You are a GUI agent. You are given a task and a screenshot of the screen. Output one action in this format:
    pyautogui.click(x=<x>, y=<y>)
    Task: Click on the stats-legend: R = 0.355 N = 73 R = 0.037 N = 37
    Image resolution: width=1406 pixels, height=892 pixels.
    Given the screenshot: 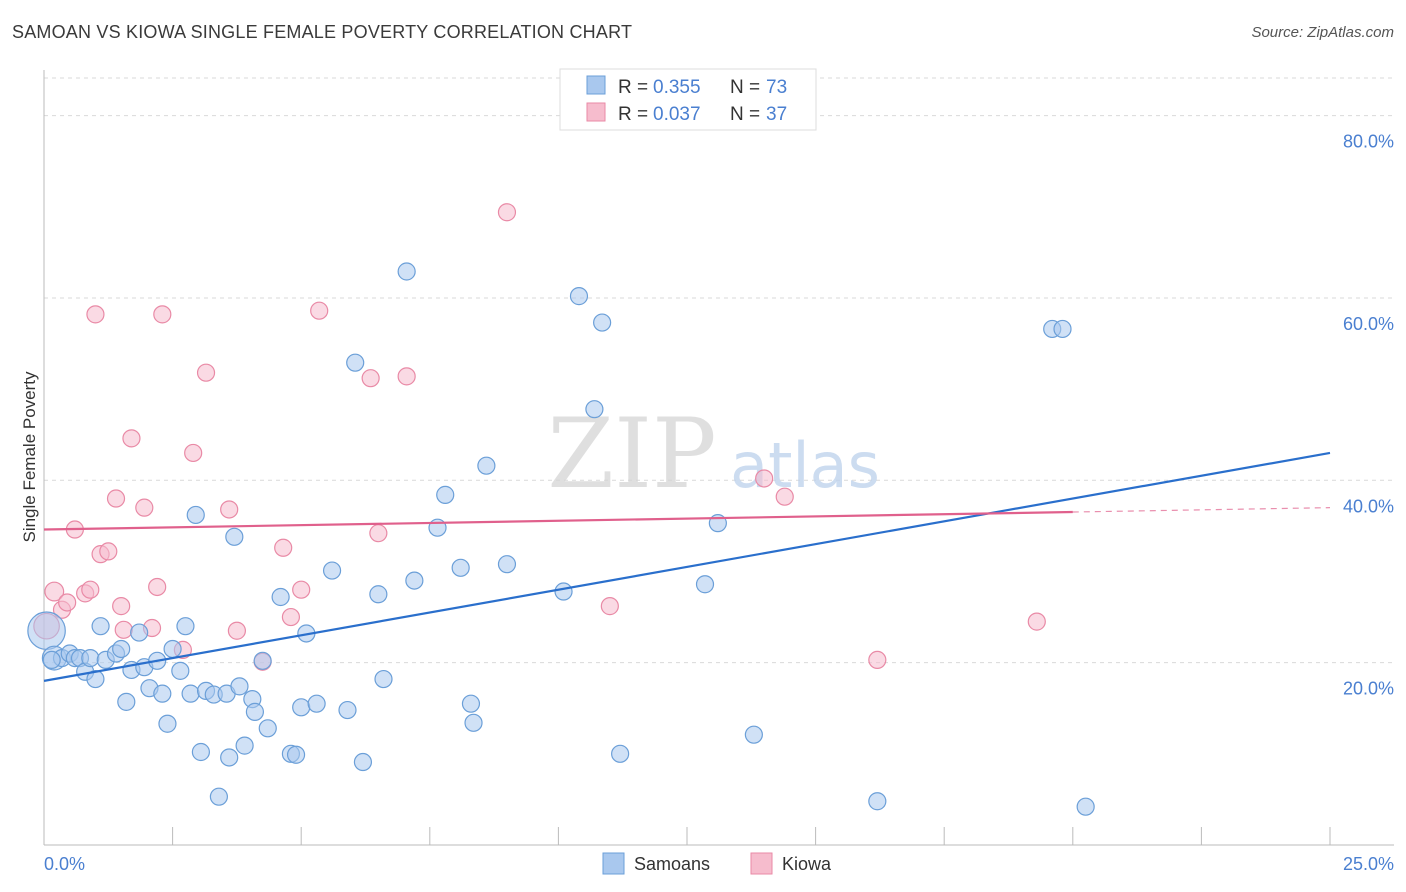 What is the action you would take?
    pyautogui.click(x=688, y=99)
    